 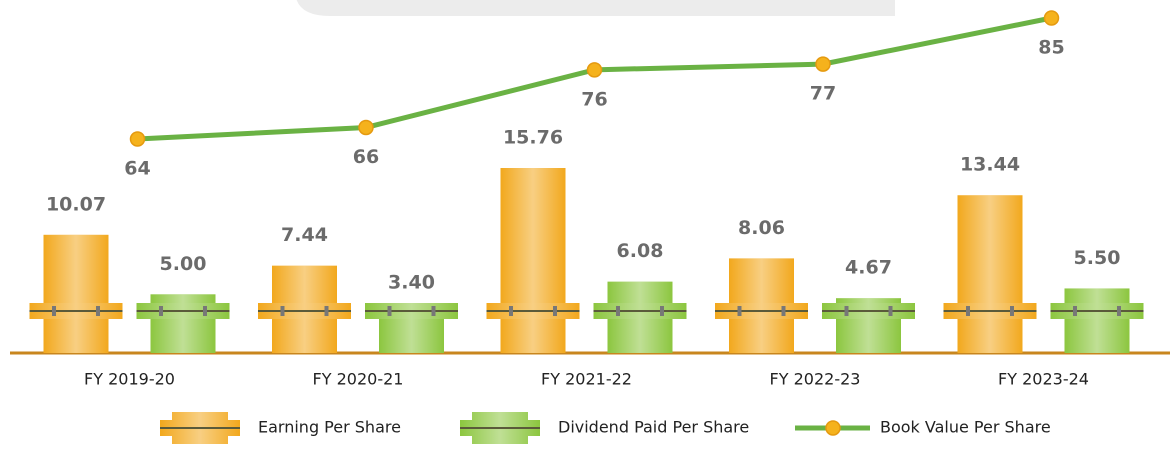 I want to click on legend-marker, so click(x=833, y=428).